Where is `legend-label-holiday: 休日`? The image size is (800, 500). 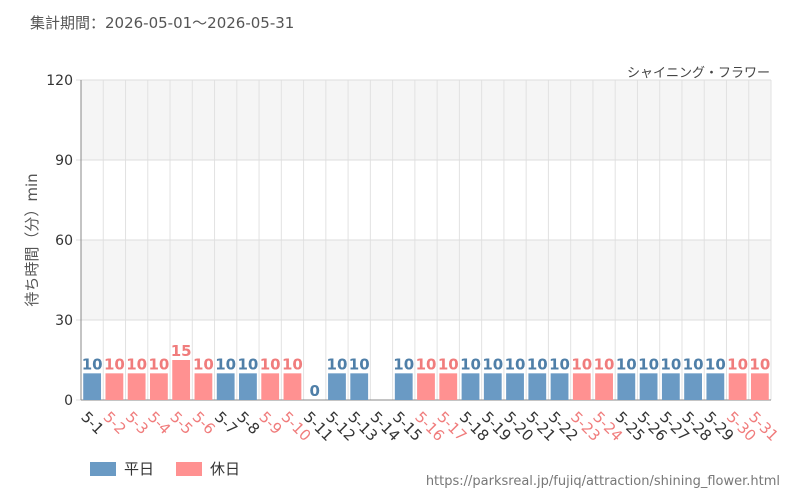 legend-label-holiday: 休日 is located at coordinates (225, 469).